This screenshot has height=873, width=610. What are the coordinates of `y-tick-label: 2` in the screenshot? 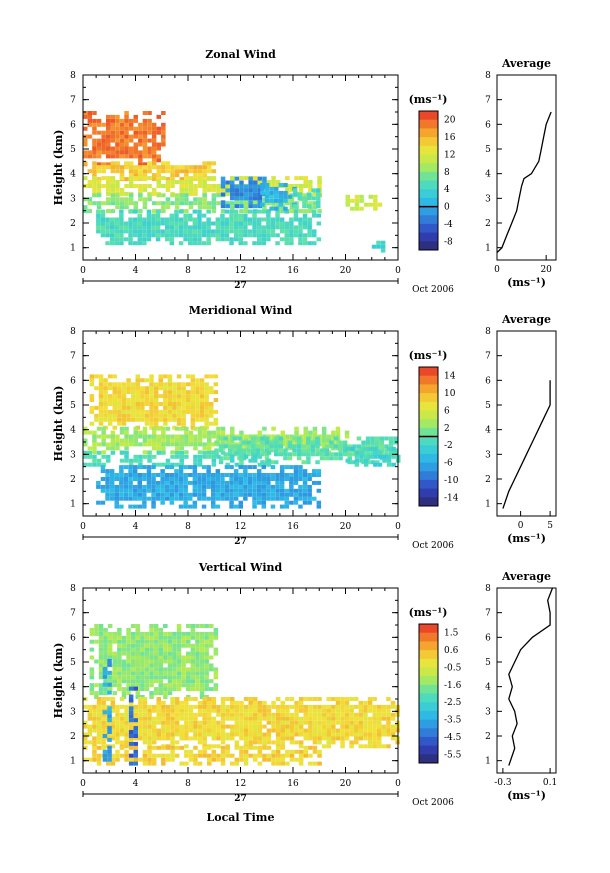 It's located at (73, 737).